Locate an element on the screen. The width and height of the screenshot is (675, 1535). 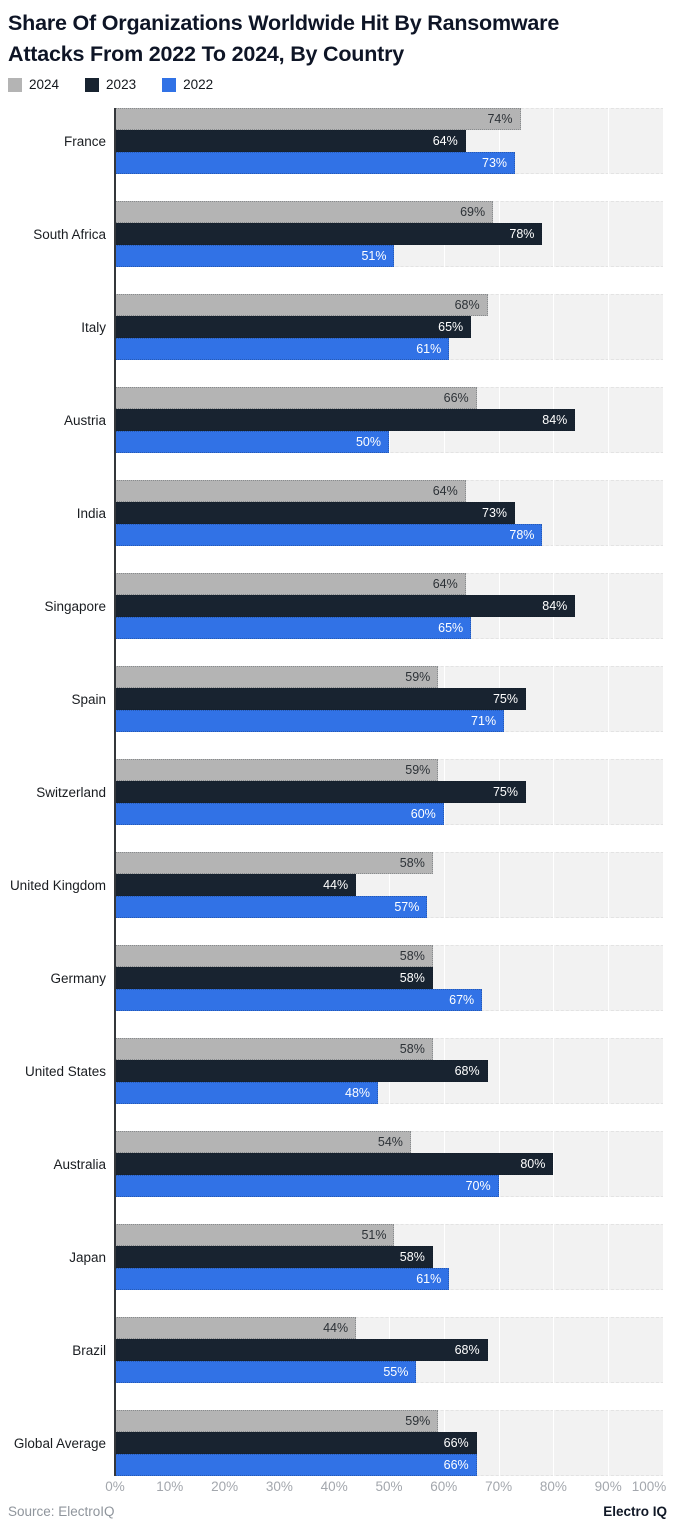
country-label: Austria is located at coordinates (84, 420).